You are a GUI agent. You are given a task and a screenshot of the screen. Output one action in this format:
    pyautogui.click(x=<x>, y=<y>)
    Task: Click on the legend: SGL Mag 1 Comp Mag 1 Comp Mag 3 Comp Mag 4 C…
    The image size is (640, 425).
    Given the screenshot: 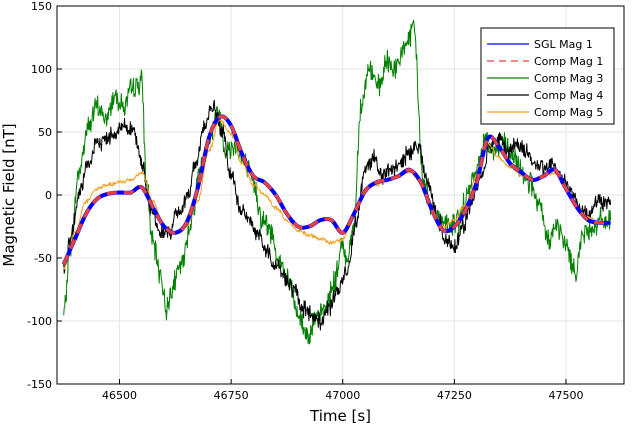 What is the action you would take?
    pyautogui.click(x=547, y=76)
    